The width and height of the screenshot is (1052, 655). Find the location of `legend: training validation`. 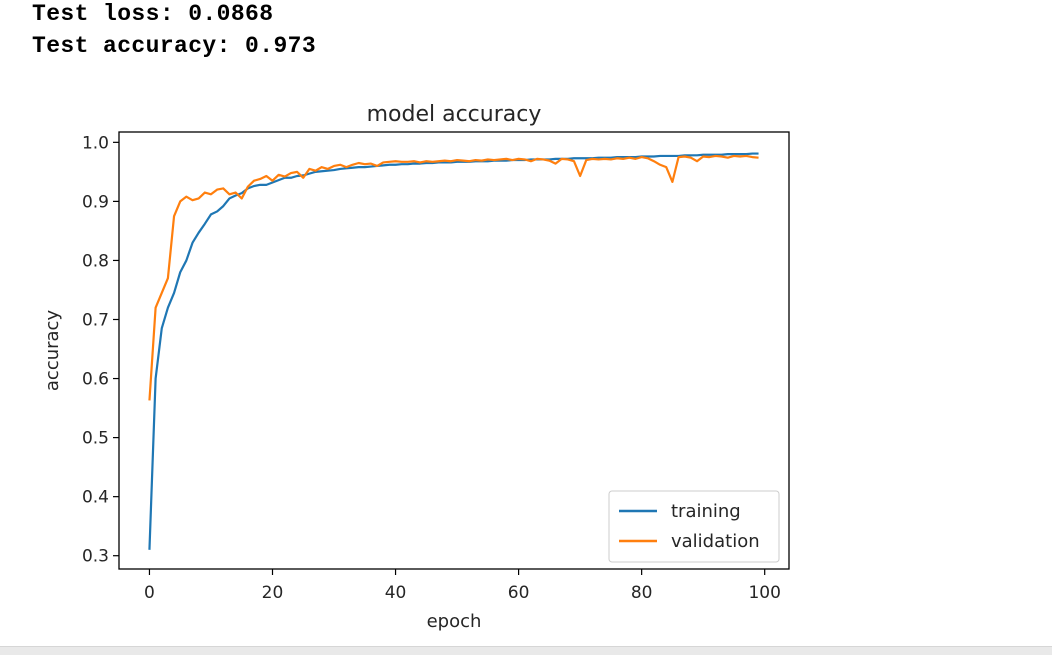

legend: training validation is located at coordinates (694, 526).